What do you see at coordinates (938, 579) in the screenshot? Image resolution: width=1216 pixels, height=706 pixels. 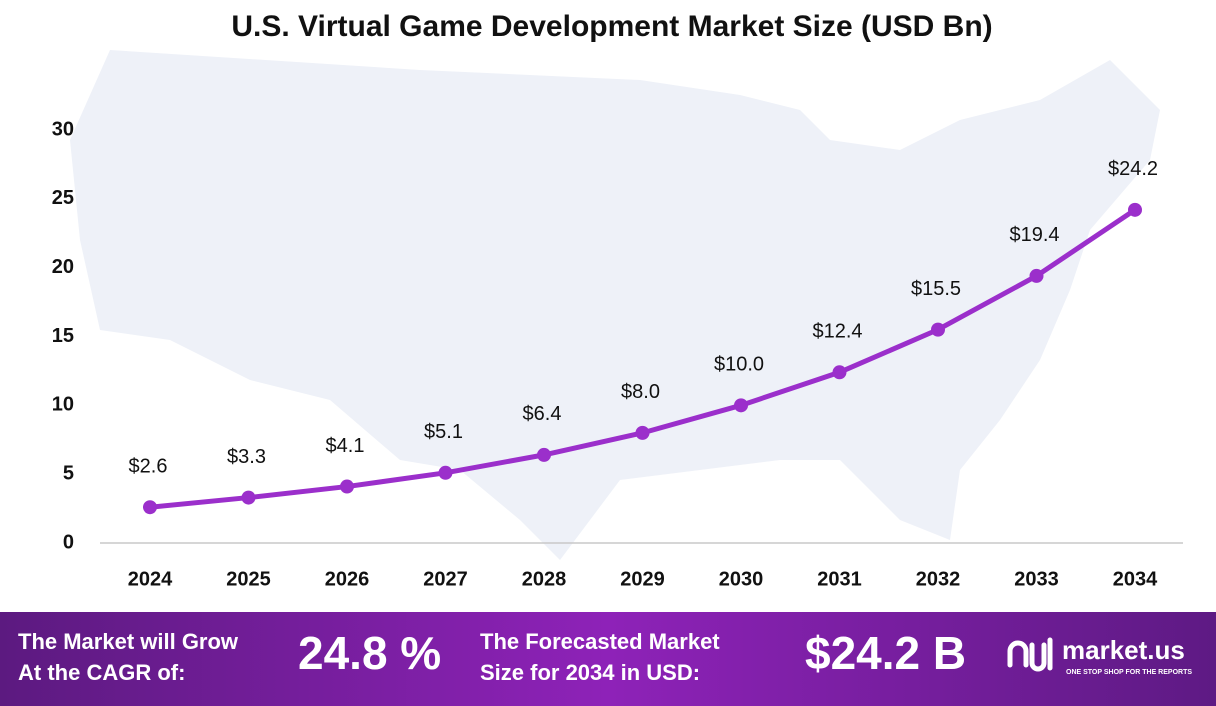 I see `x-tick-label: 2032` at bounding box center [938, 579].